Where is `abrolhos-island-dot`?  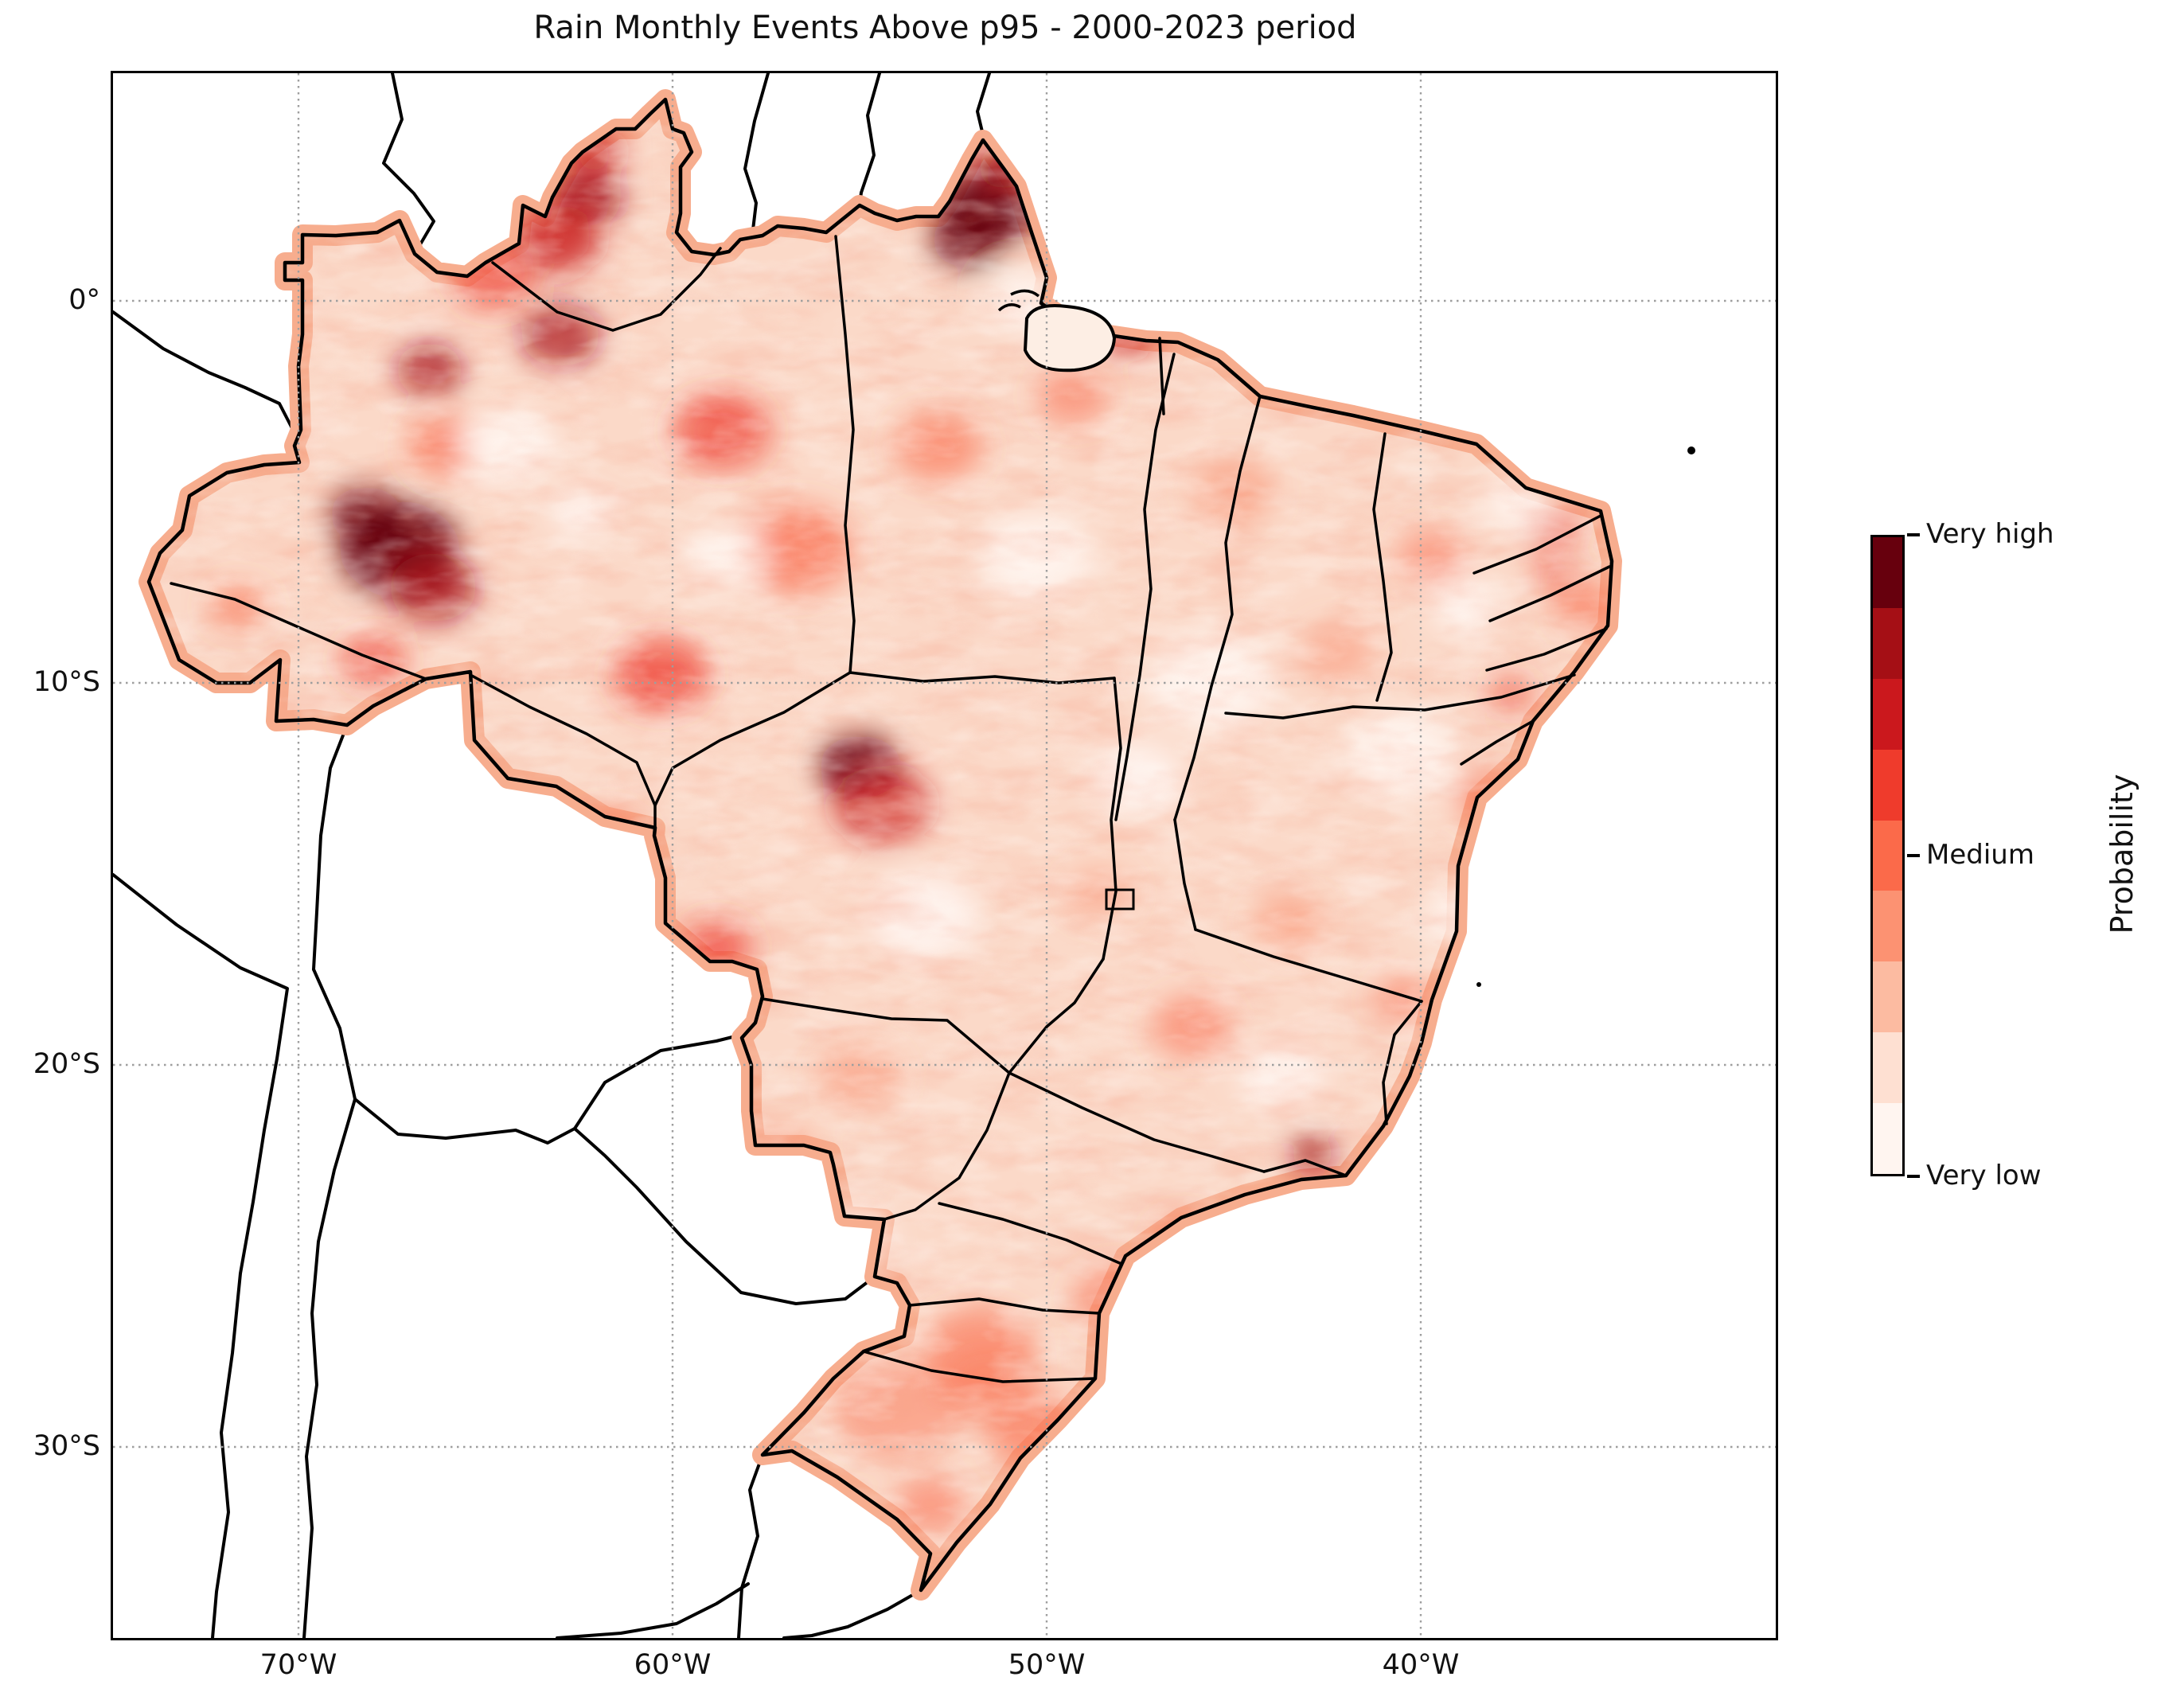 abrolhos-island-dot is located at coordinates (1478, 984).